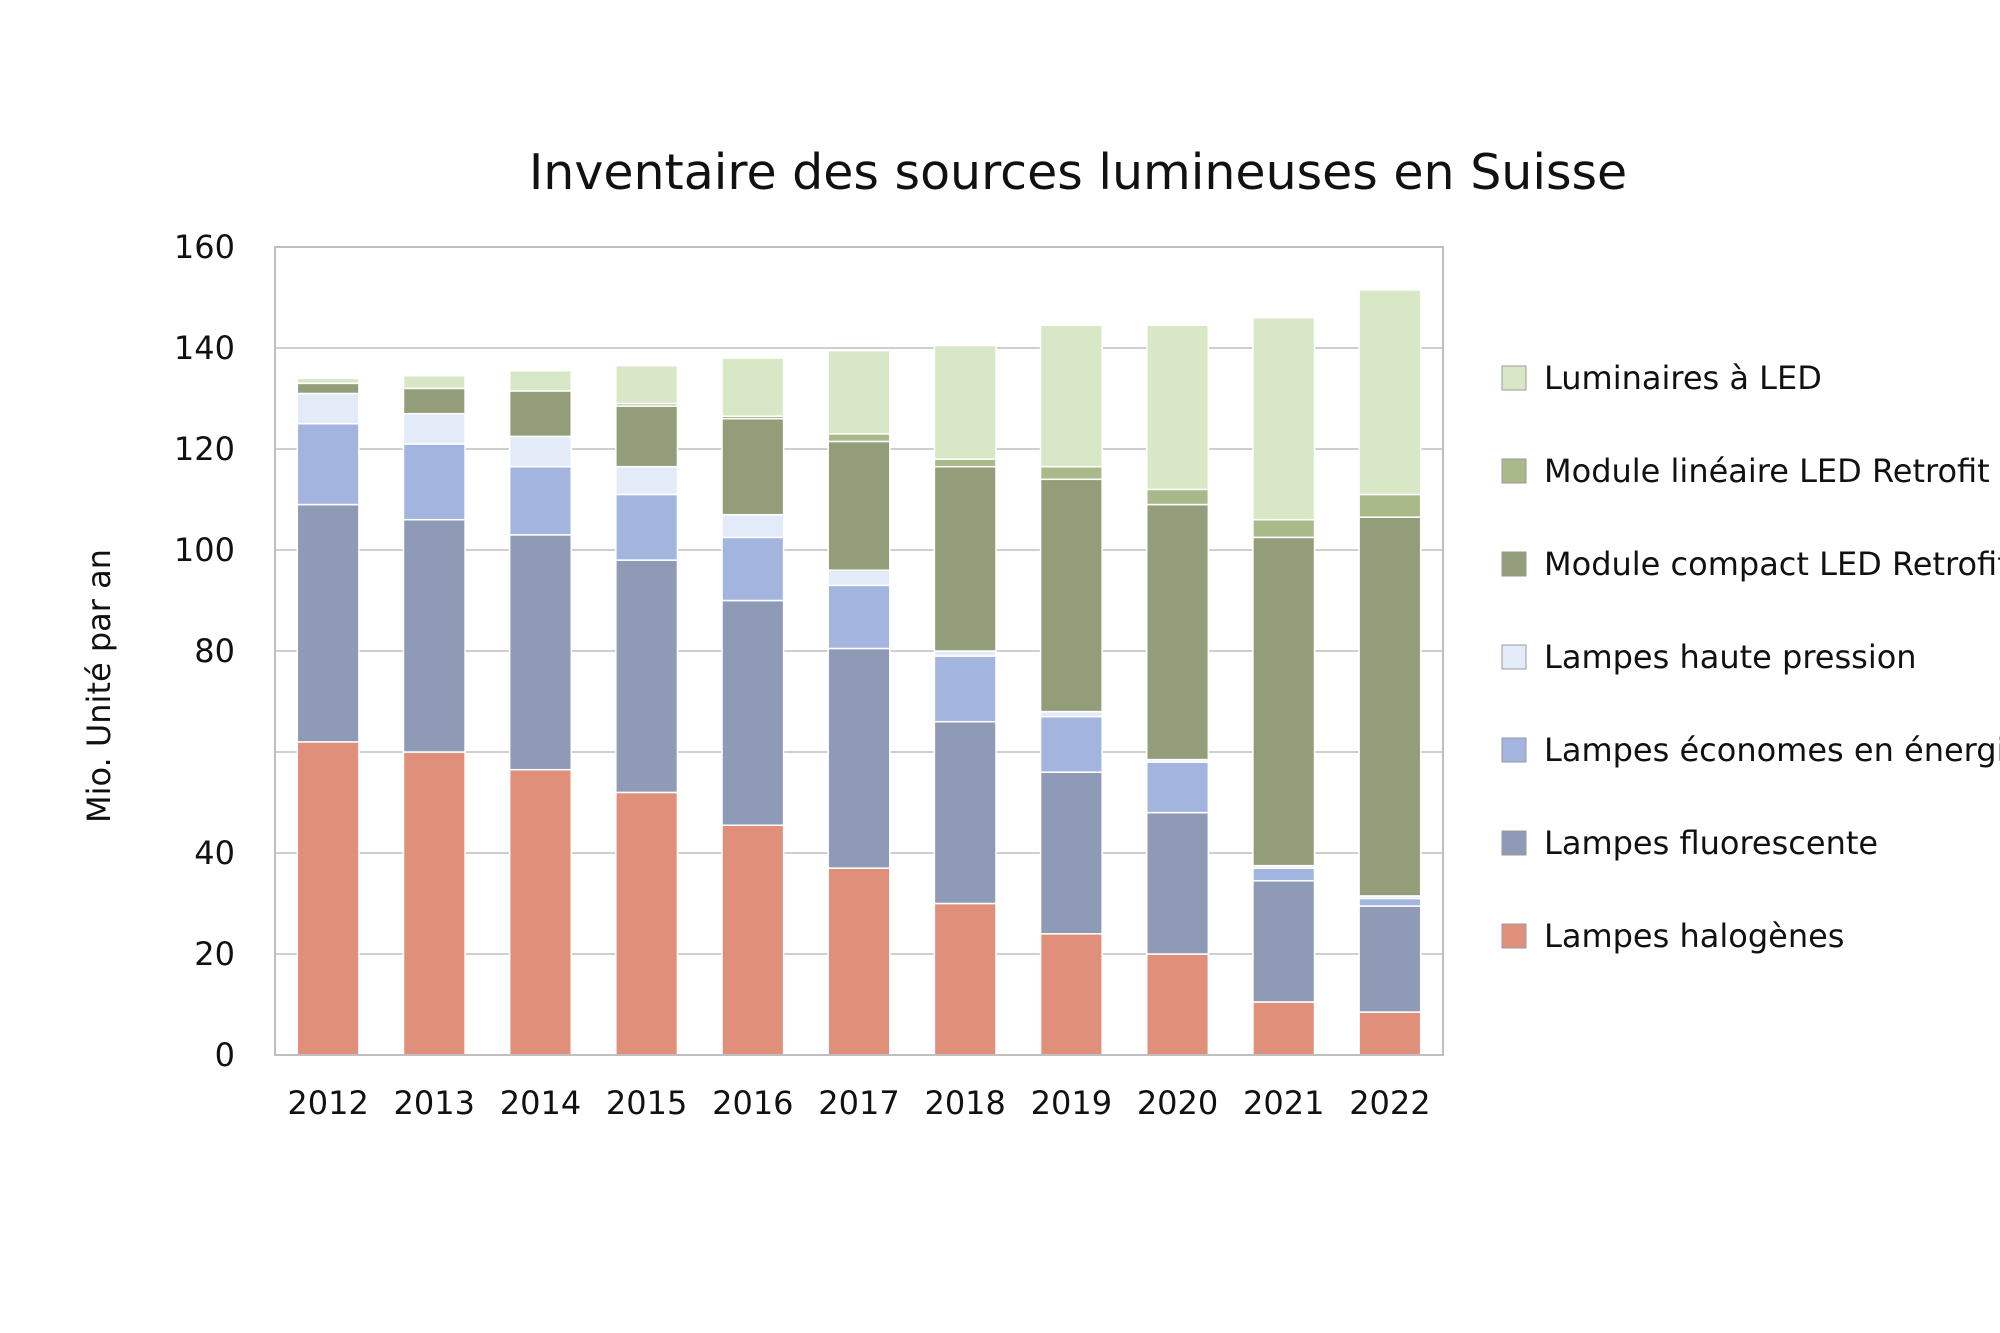 This screenshot has height=1333, width=2000. I want to click on y-tick-label: 0, so click(225, 1055).